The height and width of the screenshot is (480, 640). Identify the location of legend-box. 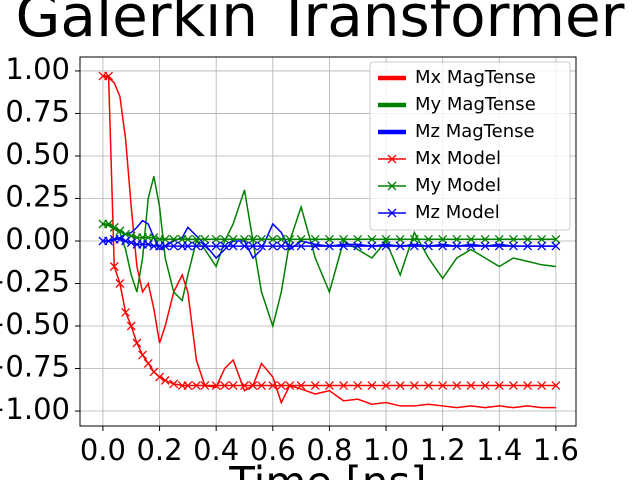
(470, 146).